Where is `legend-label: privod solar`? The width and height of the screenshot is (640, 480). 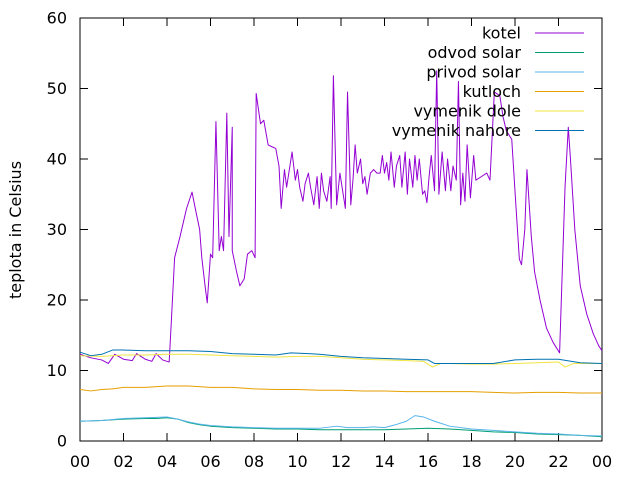 legend-label: privod solar is located at coordinates (473, 72).